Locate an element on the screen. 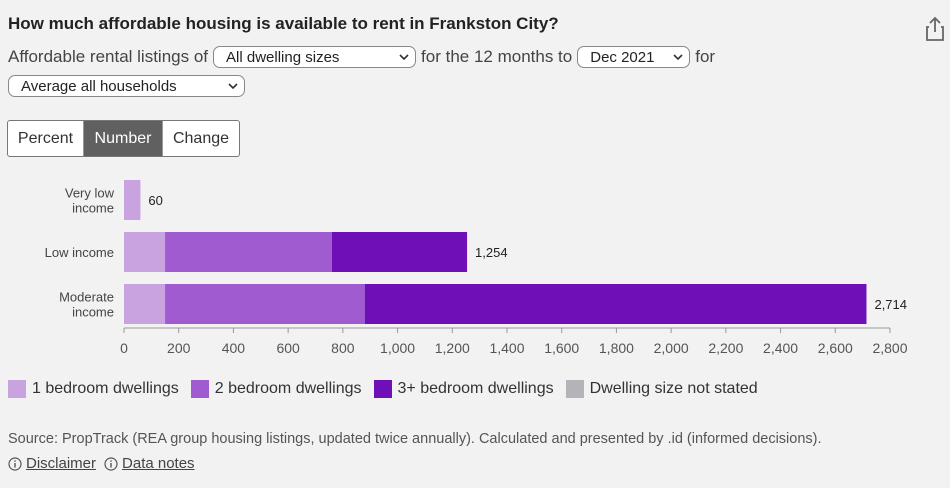 Image resolution: width=950 pixels, height=488 pixels. view-tabs: Percent Number Change is located at coordinates (123, 138).